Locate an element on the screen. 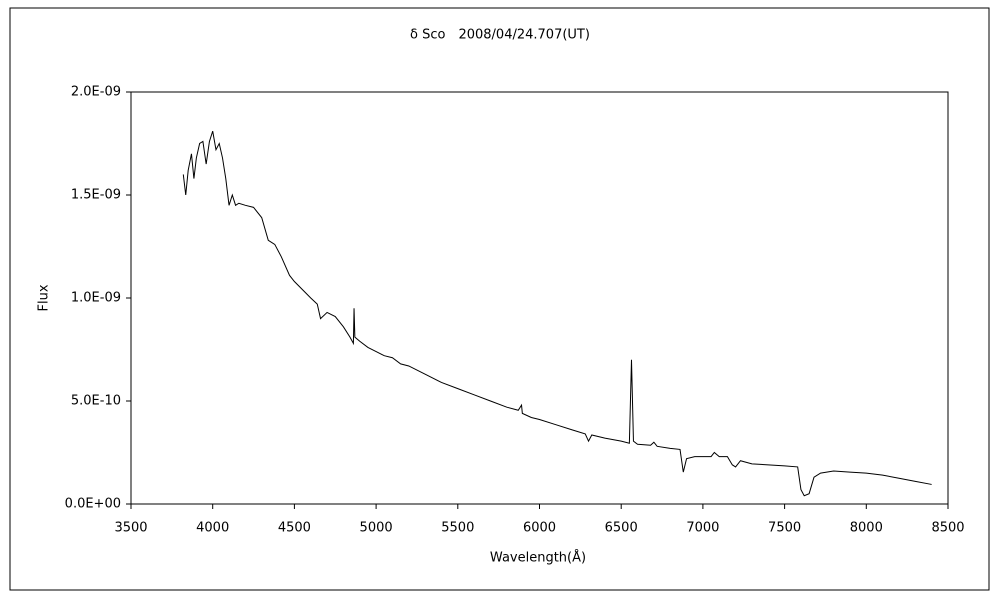 Image resolution: width=1000 pixels, height=604 pixels. y-tick-label: 5.0E-10 is located at coordinates (96, 401).